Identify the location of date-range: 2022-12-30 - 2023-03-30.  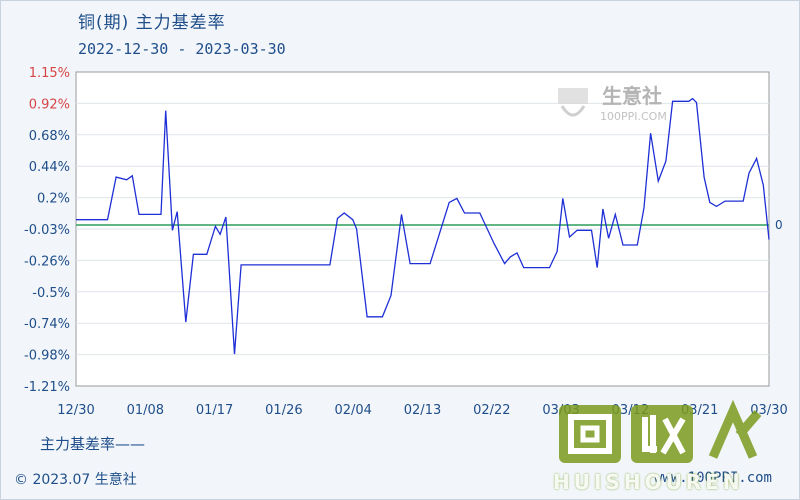
(182, 49).